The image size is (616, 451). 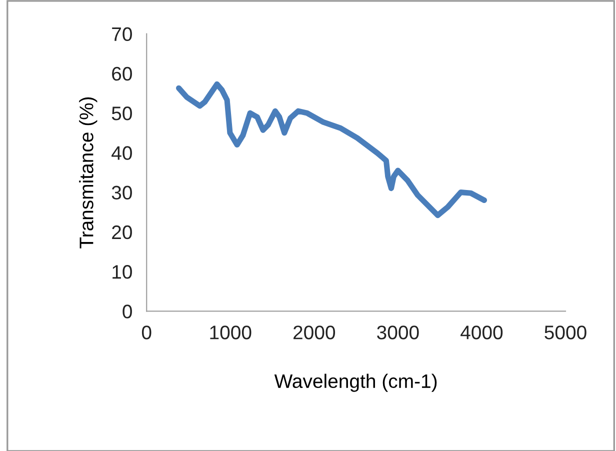 I want to click on y-tick-label: 60, so click(x=122, y=73).